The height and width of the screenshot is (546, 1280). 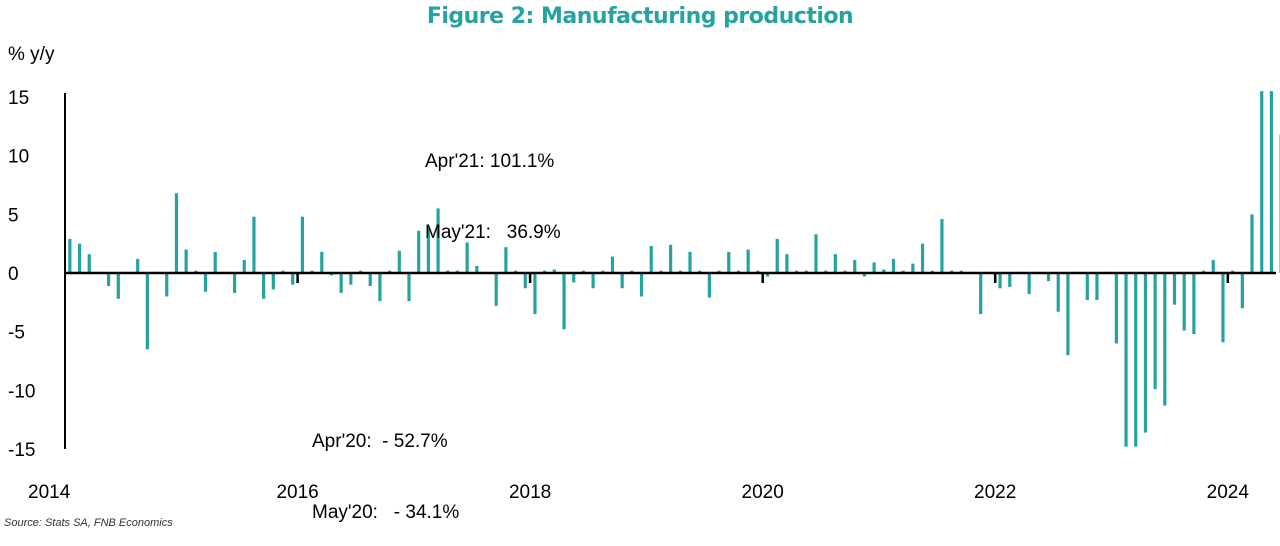 What do you see at coordinates (493, 162) in the screenshot?
I see `annotation-peak-line-1: Apr'21: 101.1%` at bounding box center [493, 162].